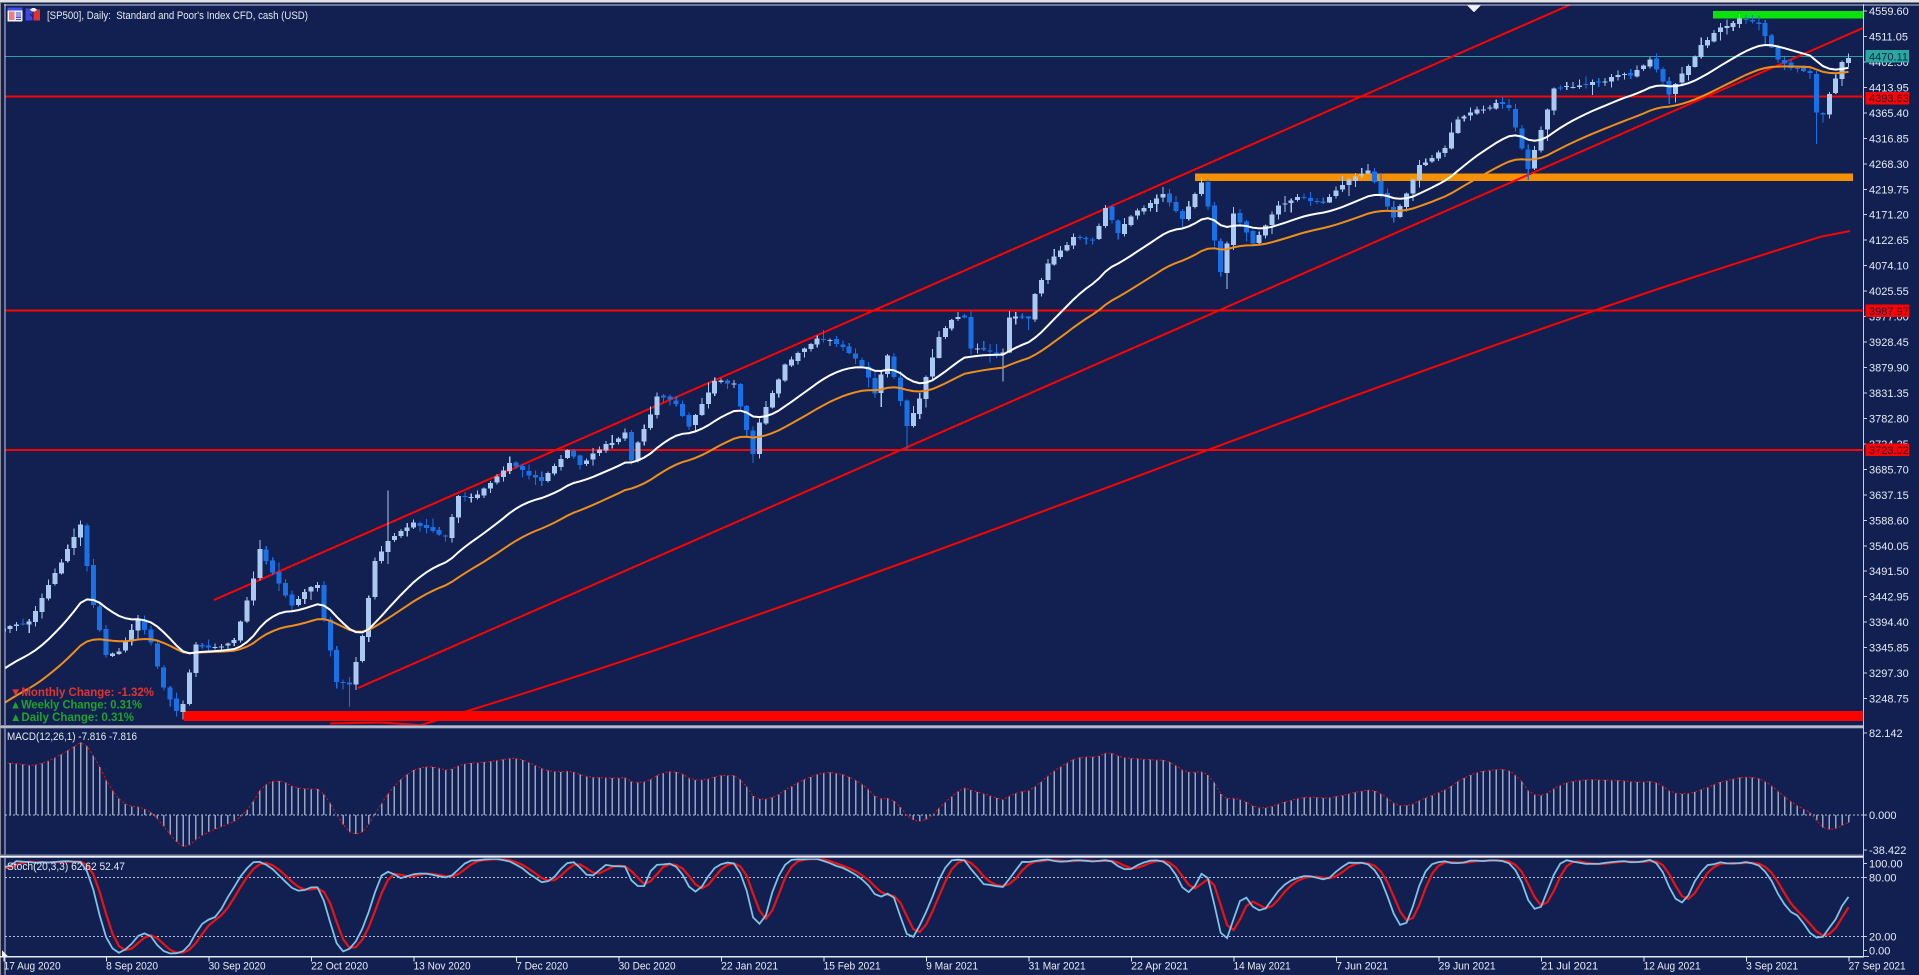 The image size is (1919, 975). What do you see at coordinates (76, 706) in the screenshot?
I see `svg-text: ▲Weekly Change: 0.31%` at bounding box center [76, 706].